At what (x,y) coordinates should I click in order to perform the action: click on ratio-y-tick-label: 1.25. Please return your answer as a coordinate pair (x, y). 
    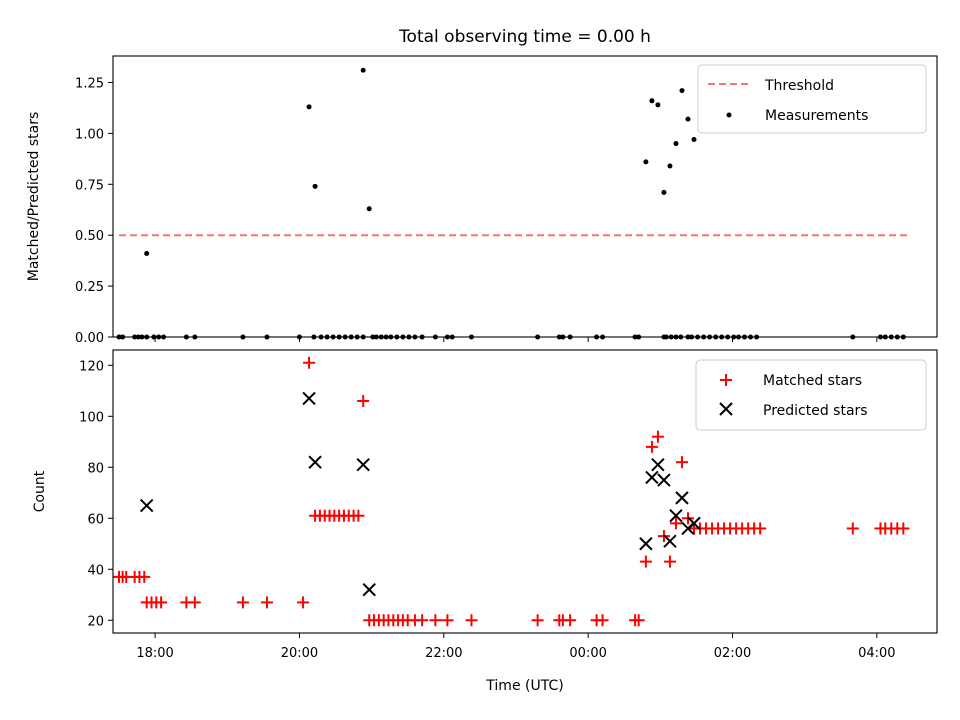
    Looking at the image, I should click on (89, 83).